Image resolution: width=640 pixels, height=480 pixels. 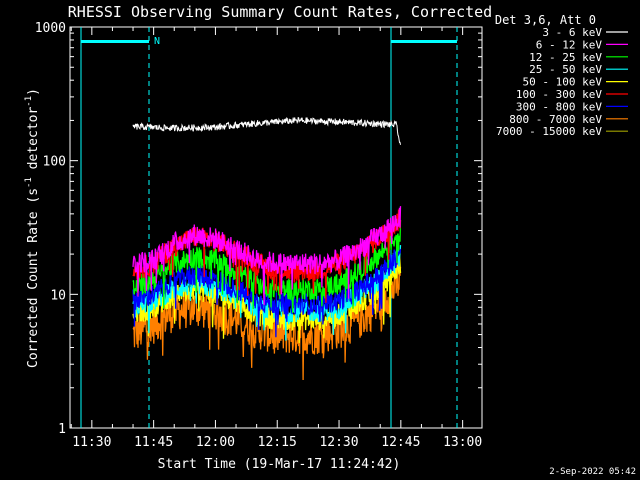 What do you see at coordinates (545, 20) in the screenshot?
I see `legend-title: Det 3,6, Att 0` at bounding box center [545, 20].